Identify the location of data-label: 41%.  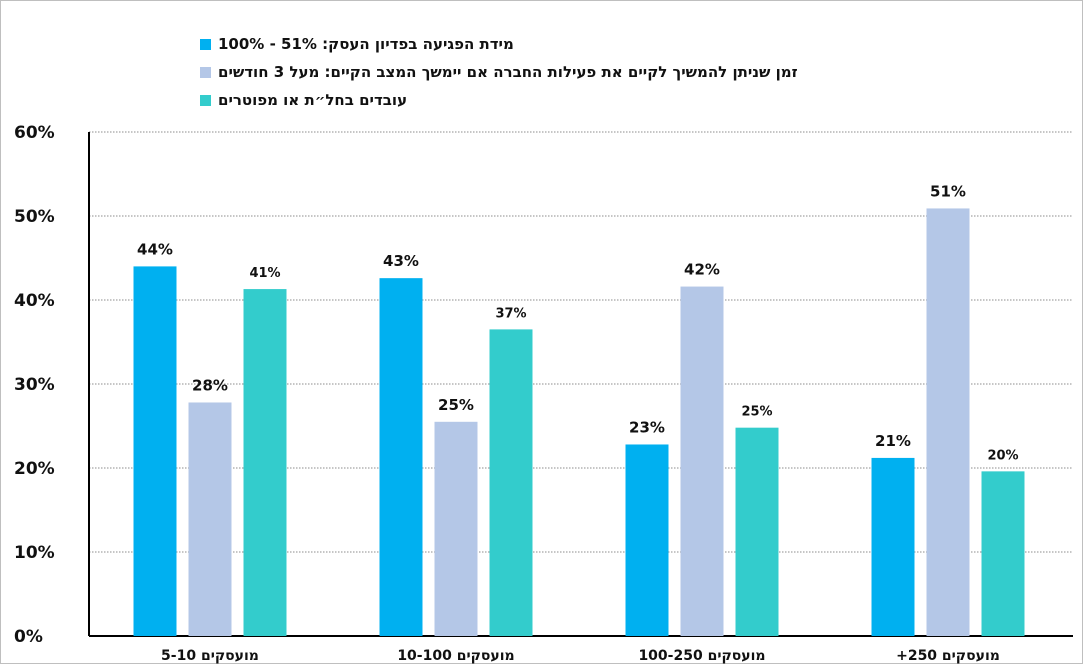
(264, 273).